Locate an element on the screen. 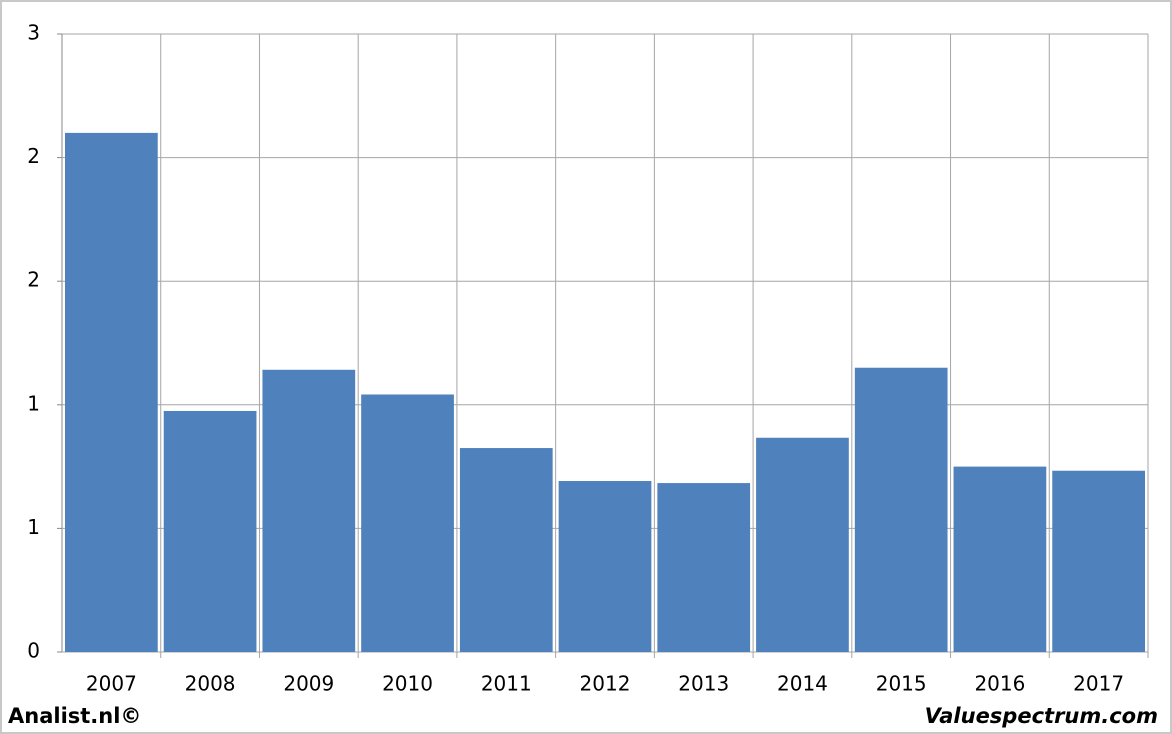 This screenshot has width=1172, height=734. x-tick-label: 2017 is located at coordinates (1098, 684).